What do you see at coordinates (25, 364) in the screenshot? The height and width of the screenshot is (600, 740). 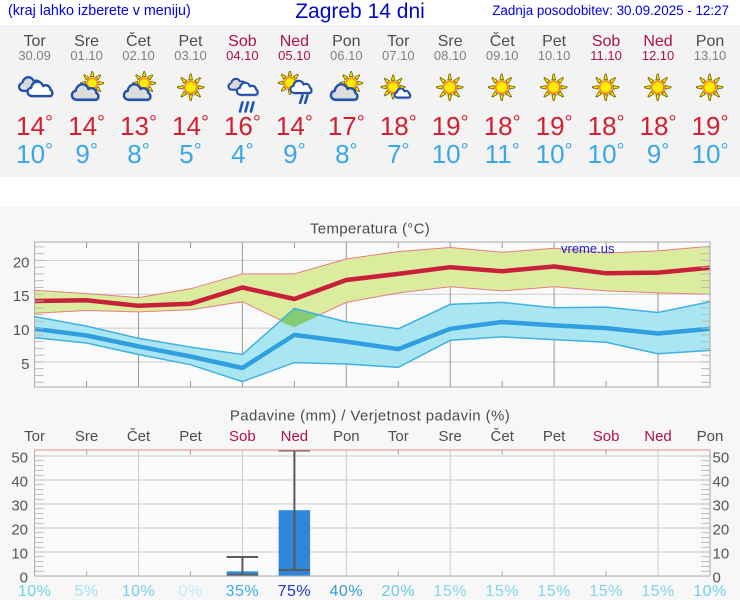 I see `svg-text: 5` at bounding box center [25, 364].